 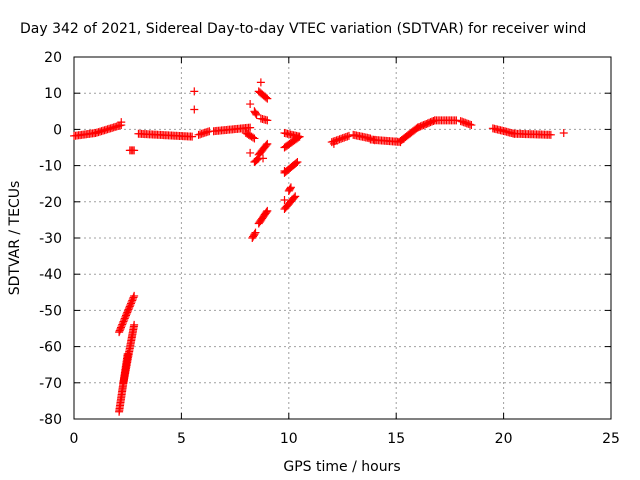 I want to click on x-tick-label: 5, so click(x=181, y=439).